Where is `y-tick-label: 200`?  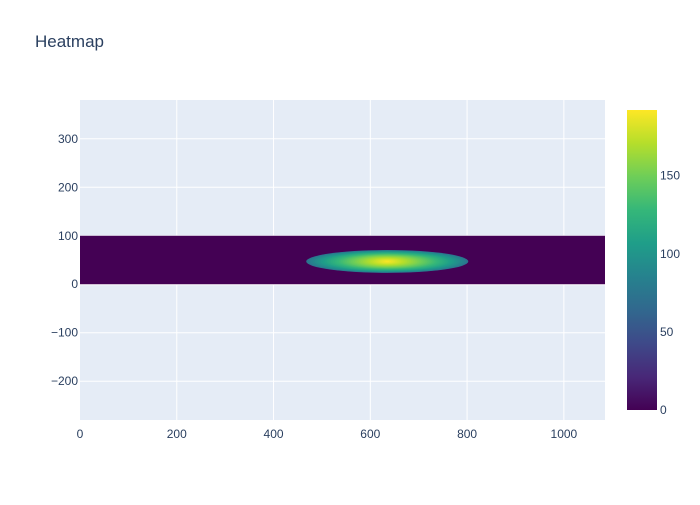 y-tick-label: 200 is located at coordinates (68, 187).